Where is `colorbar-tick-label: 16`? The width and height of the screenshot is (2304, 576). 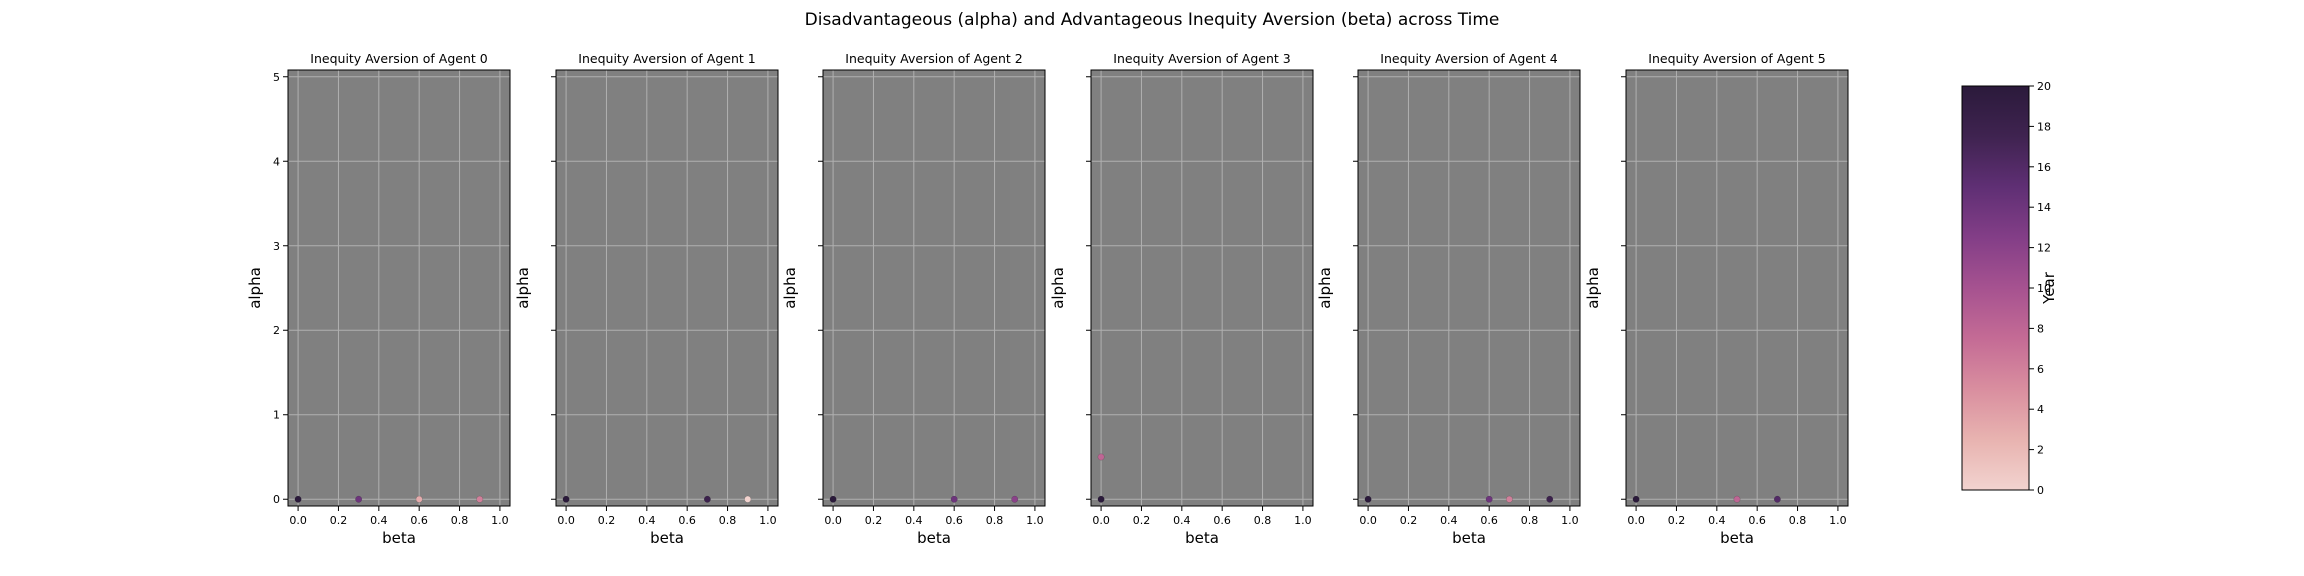
colorbar-tick-label: 16 is located at coordinates (2044, 167).